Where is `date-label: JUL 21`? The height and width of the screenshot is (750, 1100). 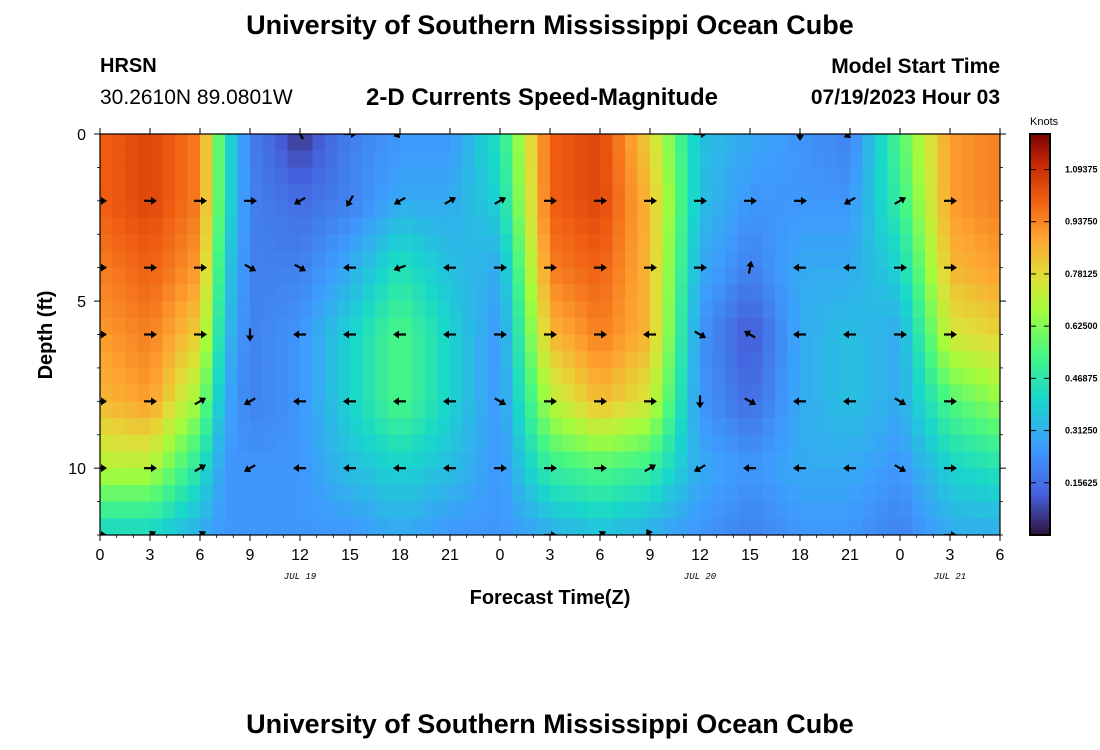
date-label: JUL 21 is located at coordinates (950, 577).